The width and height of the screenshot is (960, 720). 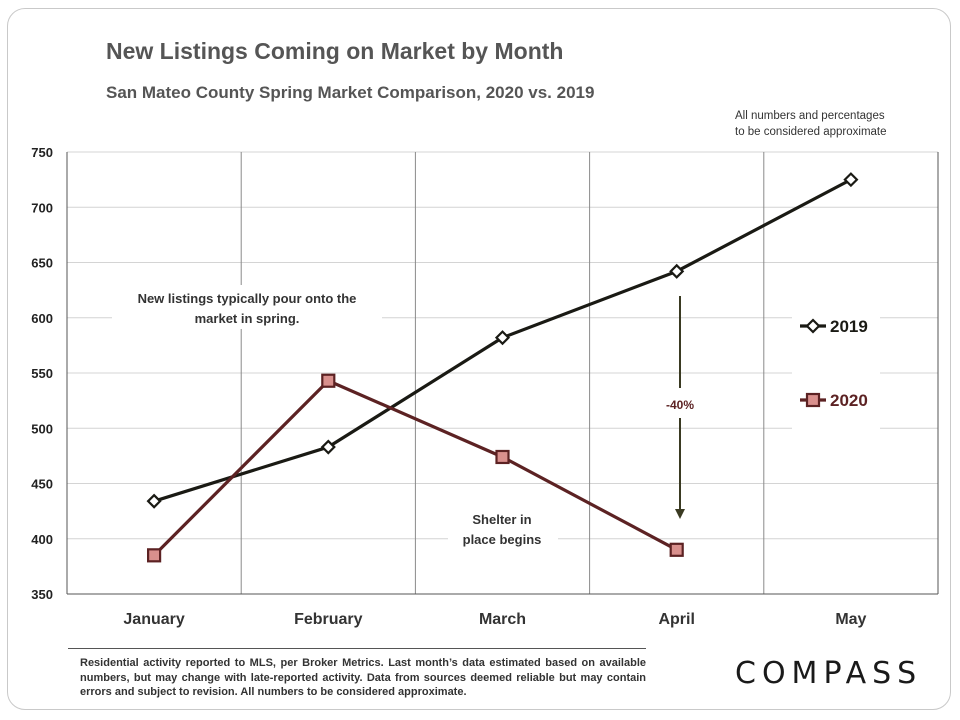 I want to click on disclaimer-note-line1: All numbers and percentages, so click(x=810, y=116).